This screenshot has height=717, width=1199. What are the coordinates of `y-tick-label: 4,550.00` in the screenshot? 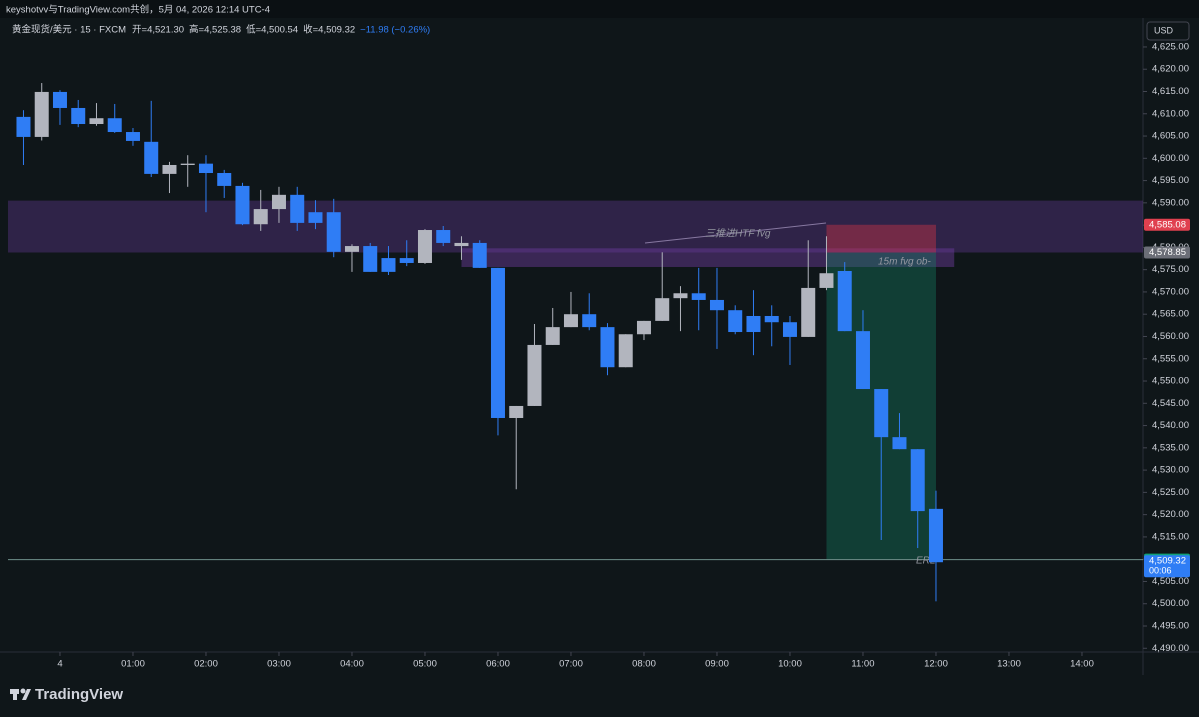 It's located at (1170, 381).